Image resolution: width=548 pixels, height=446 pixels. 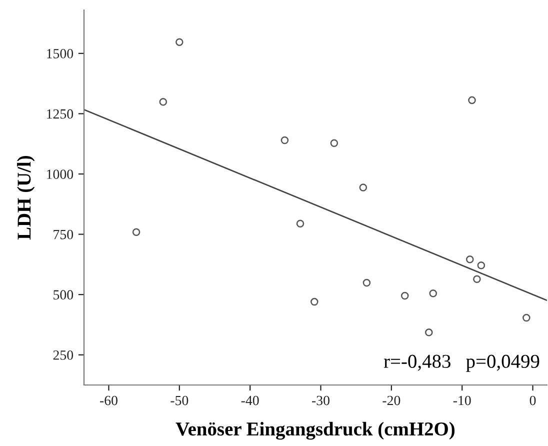 What do you see at coordinates (179, 401) in the screenshot?
I see `x-tick-label: -50` at bounding box center [179, 401].